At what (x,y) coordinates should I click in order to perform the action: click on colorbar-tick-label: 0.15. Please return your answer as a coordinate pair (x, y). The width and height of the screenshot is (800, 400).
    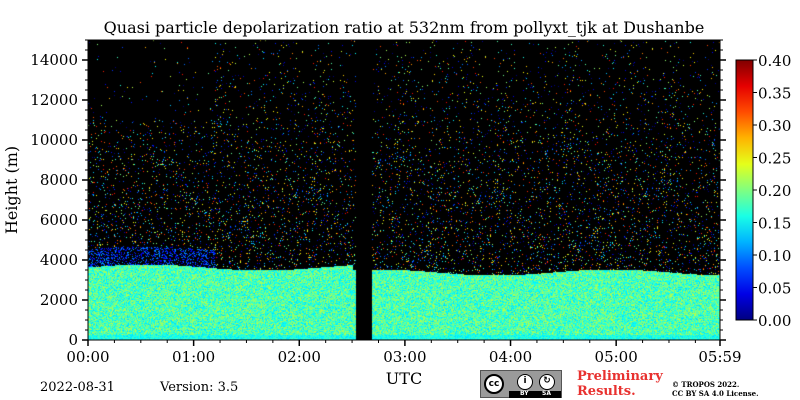
    Looking at the image, I should click on (774, 224).